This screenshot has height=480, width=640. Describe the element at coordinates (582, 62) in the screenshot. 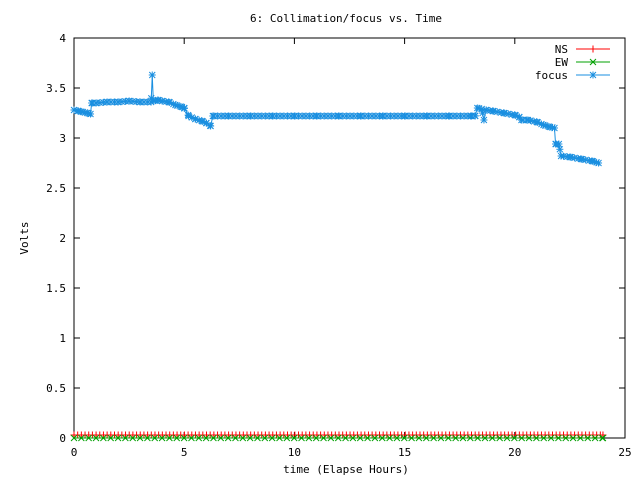

I see `legend-item-ew: EW` at that location.